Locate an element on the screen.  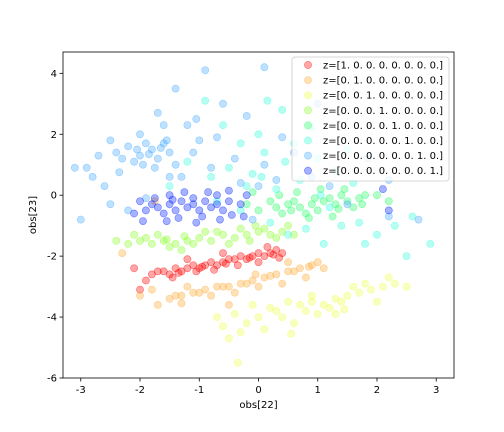
legend-entry-label: z=[0. 0. 0. 1. 0. 0. 0. 0.] is located at coordinates (383, 111).